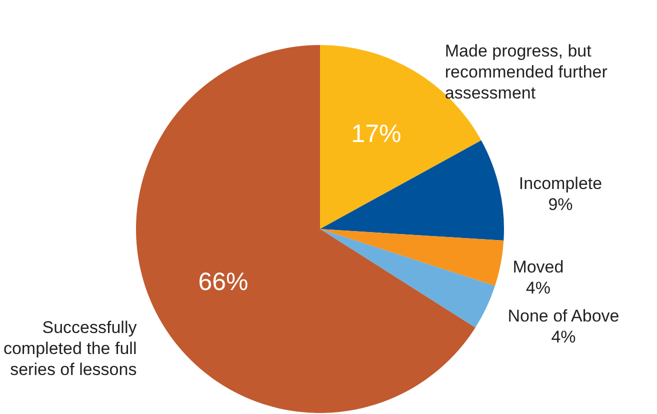  What do you see at coordinates (564, 316) in the screenshot?
I see `slice-label: None of Above` at bounding box center [564, 316].